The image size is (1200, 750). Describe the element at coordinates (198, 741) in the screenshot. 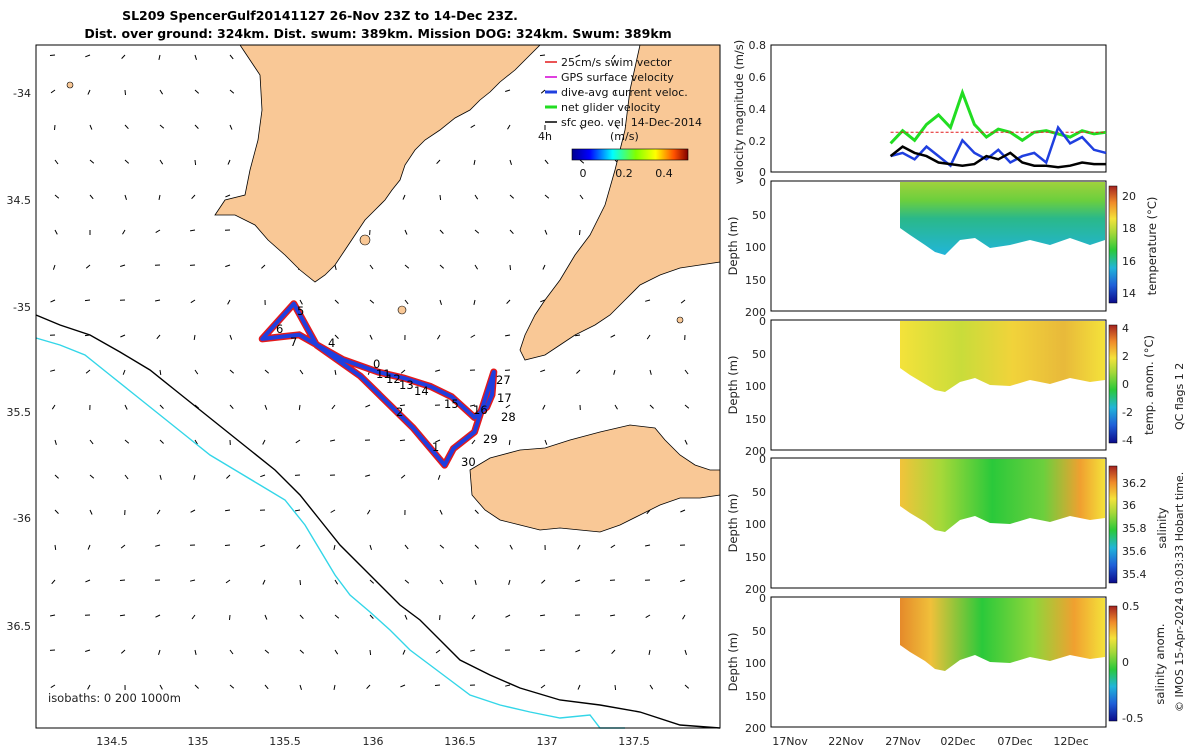

I see `x-tick-label: 135` at that location.